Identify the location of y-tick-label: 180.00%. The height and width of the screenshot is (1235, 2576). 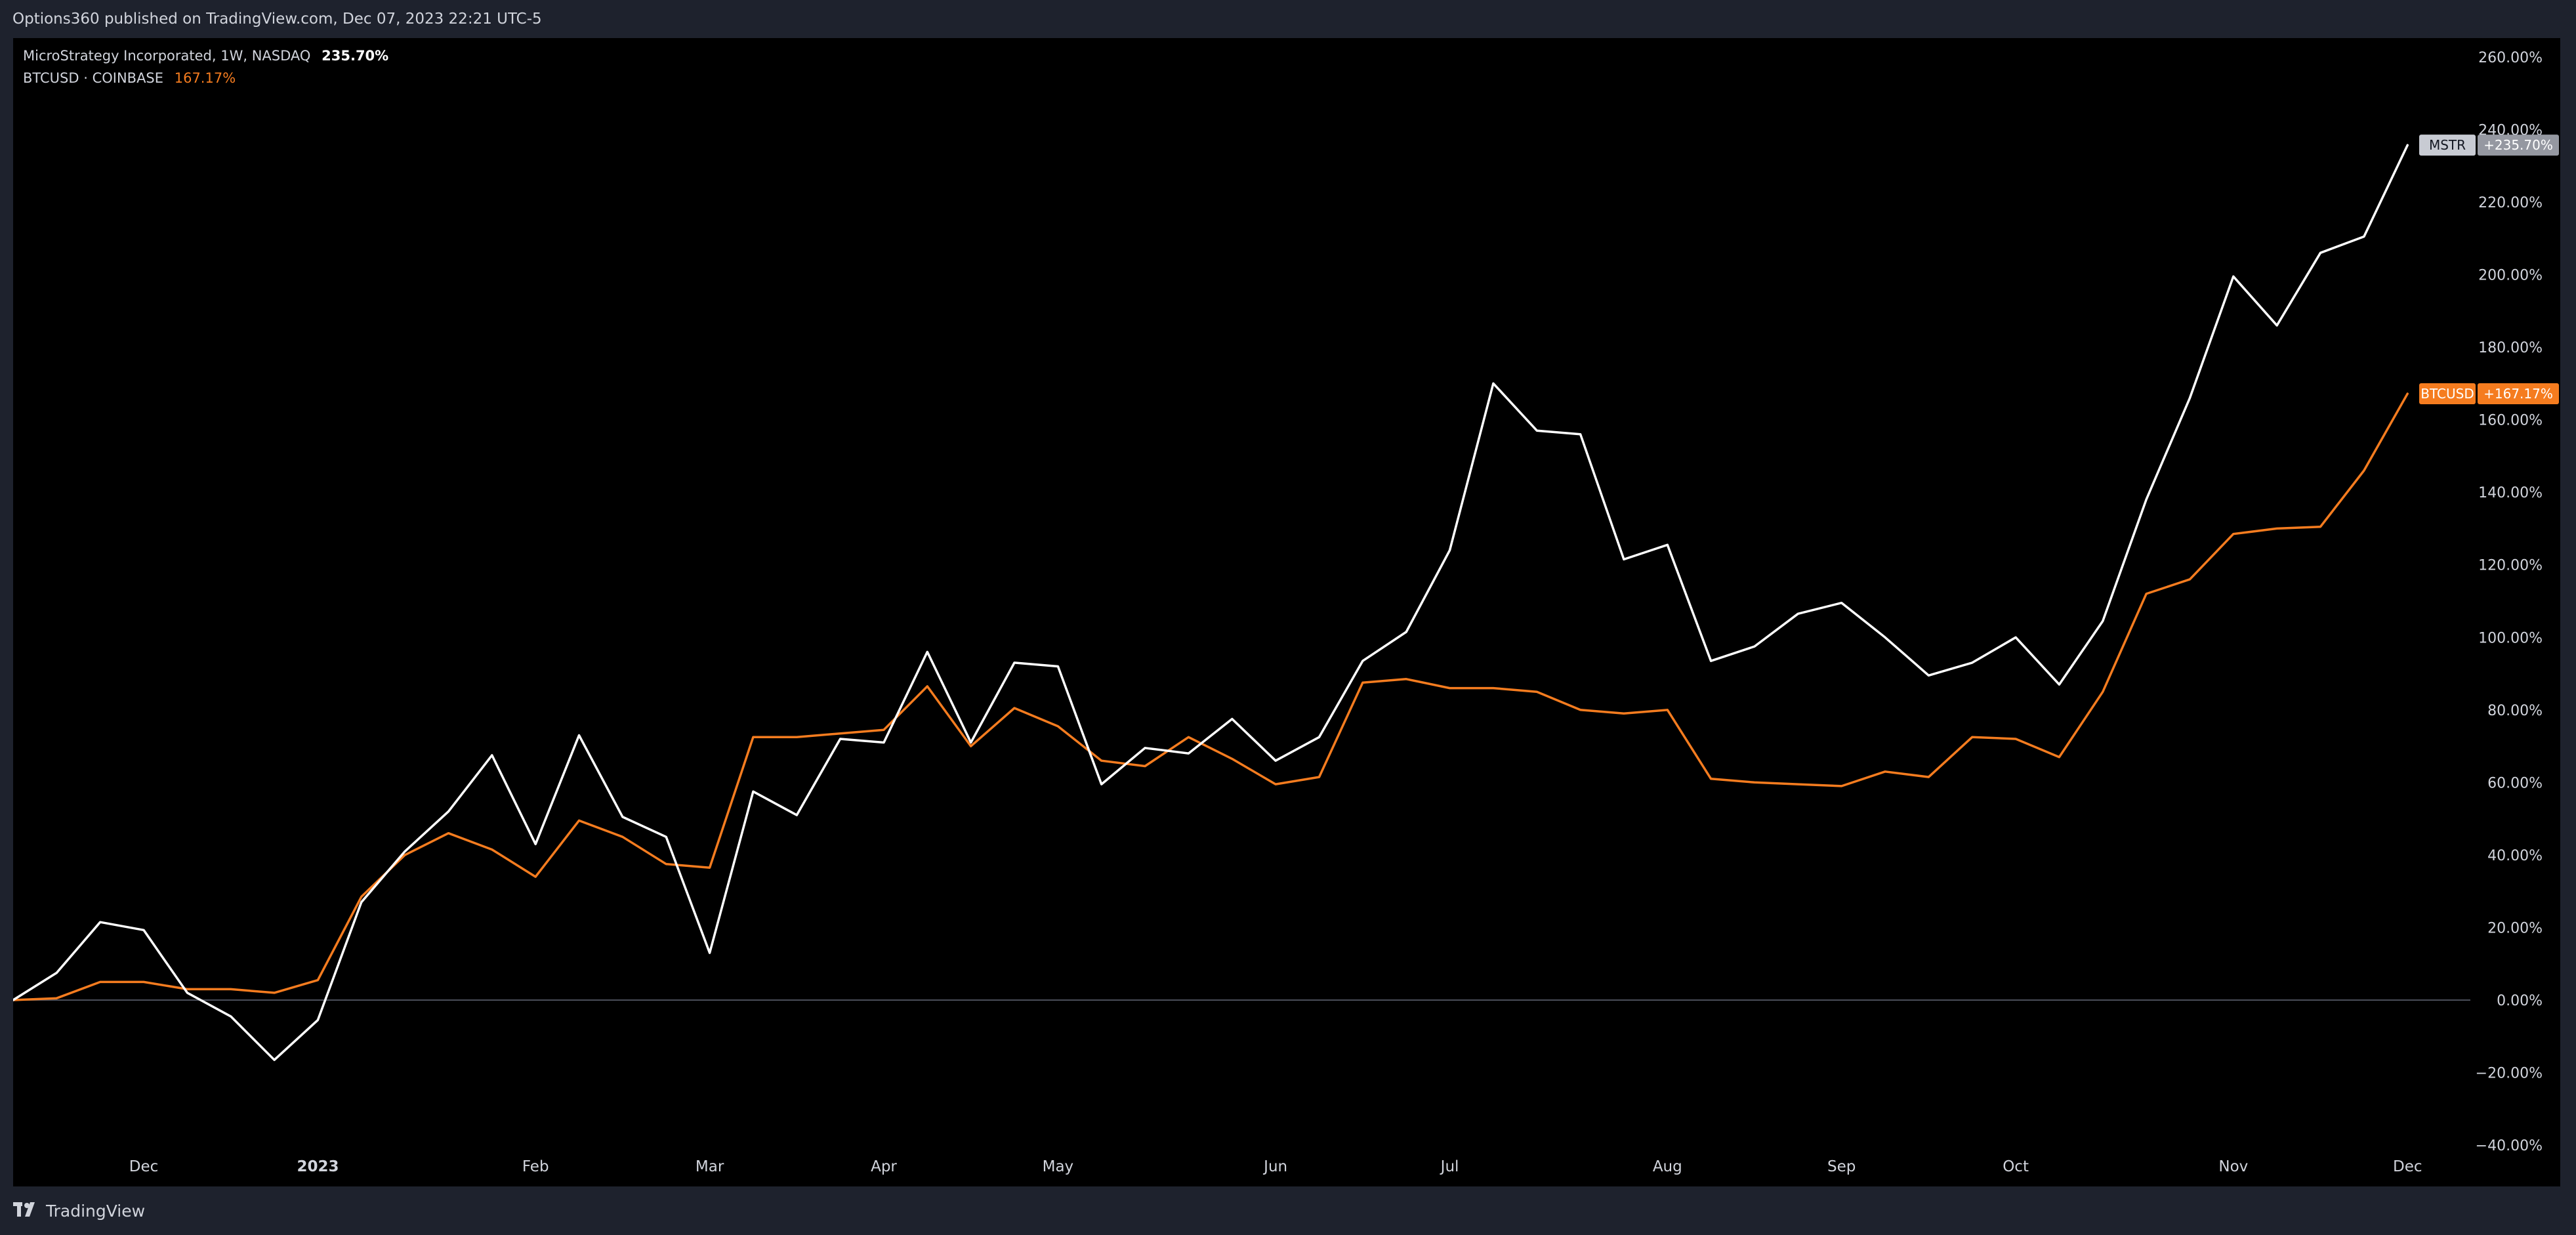
(2511, 348).